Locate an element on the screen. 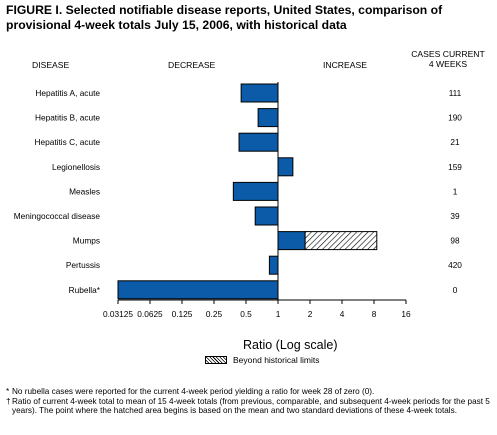  bar-hatched-segment is located at coordinates (341, 241).